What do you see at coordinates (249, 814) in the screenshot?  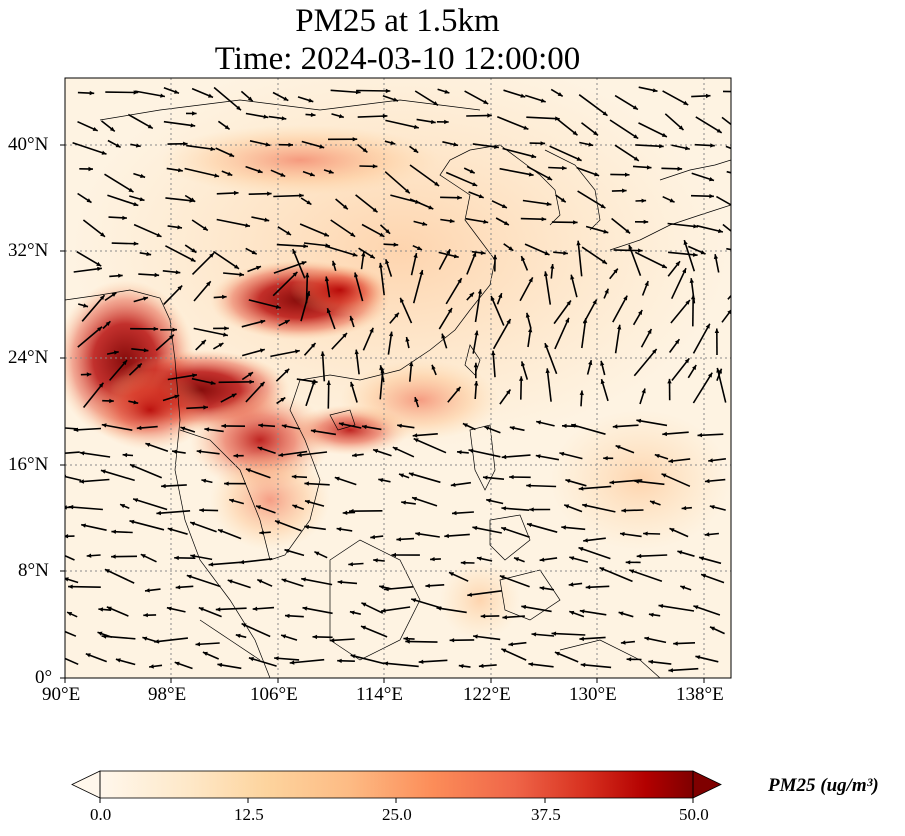 I see `colorbar-tick-label: 12.5` at bounding box center [249, 814].